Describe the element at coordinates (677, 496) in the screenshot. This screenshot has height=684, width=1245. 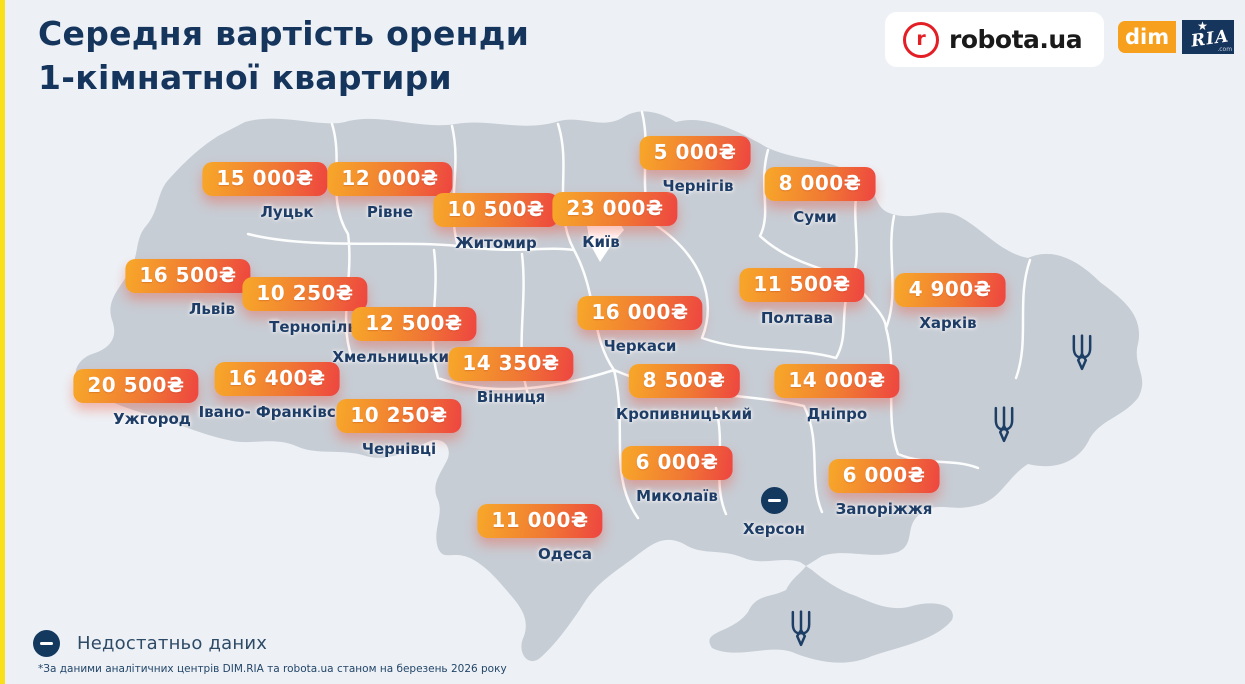
I see `city-name-label: Миколаїв` at that location.